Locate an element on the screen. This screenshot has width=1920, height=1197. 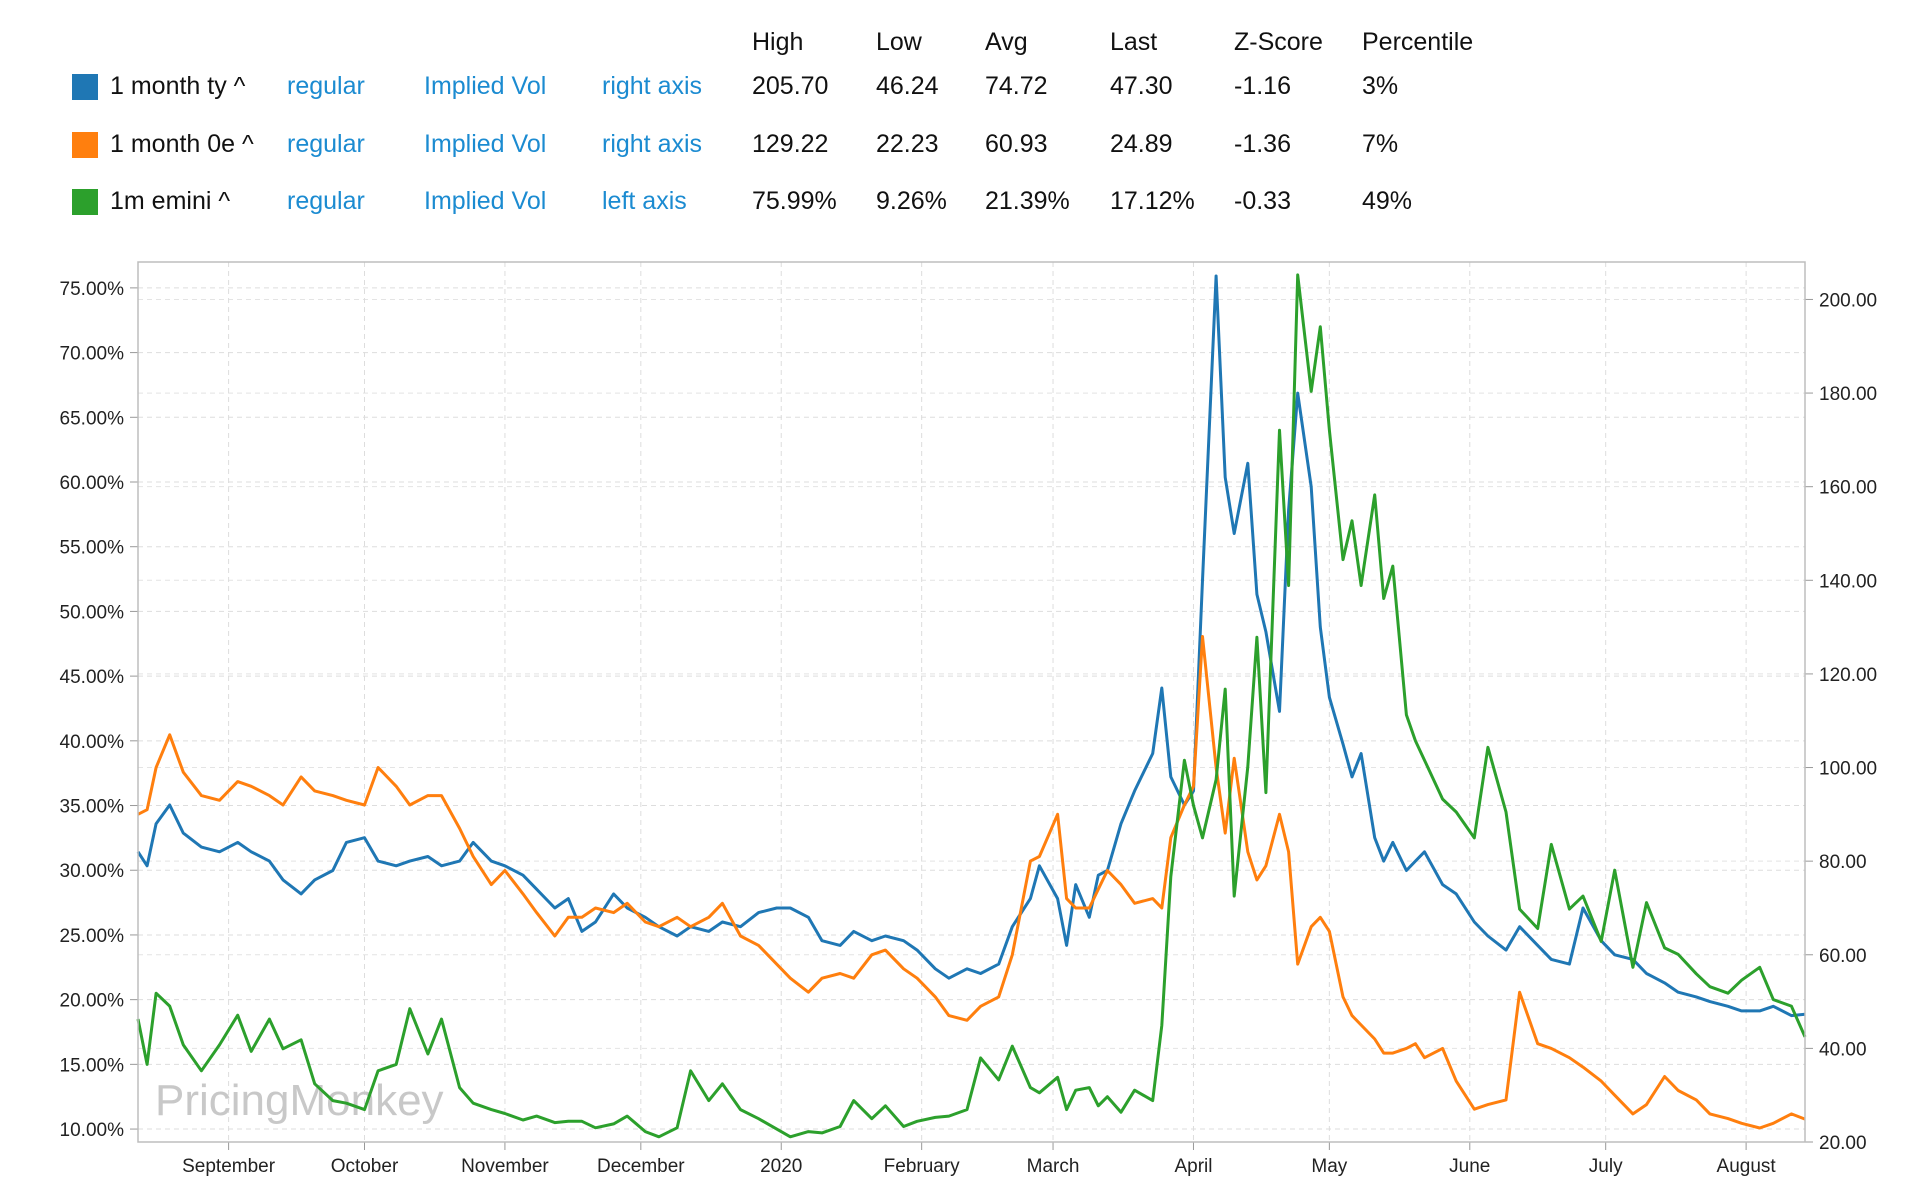
x-tick-label: September is located at coordinates (229, 1166).